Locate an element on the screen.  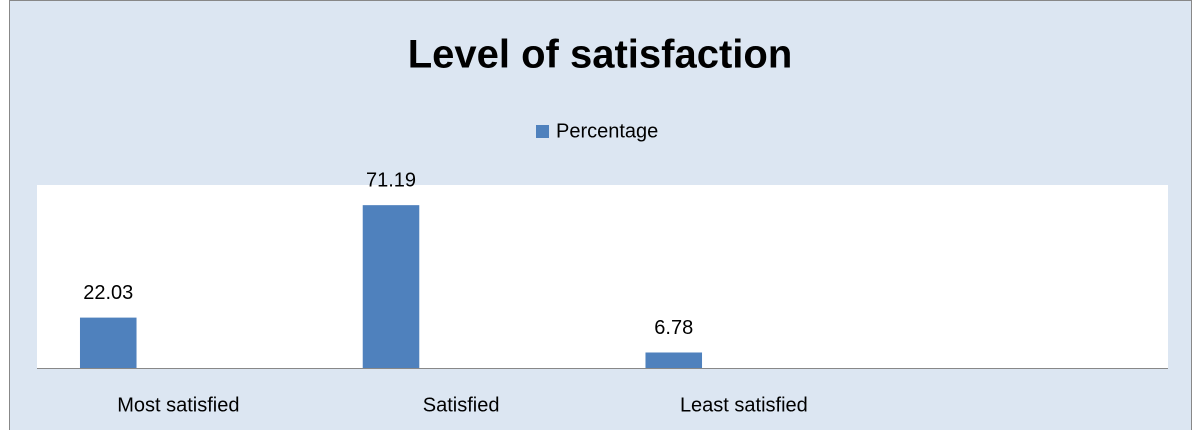
data-label: 22.03 is located at coordinates (108, 293).